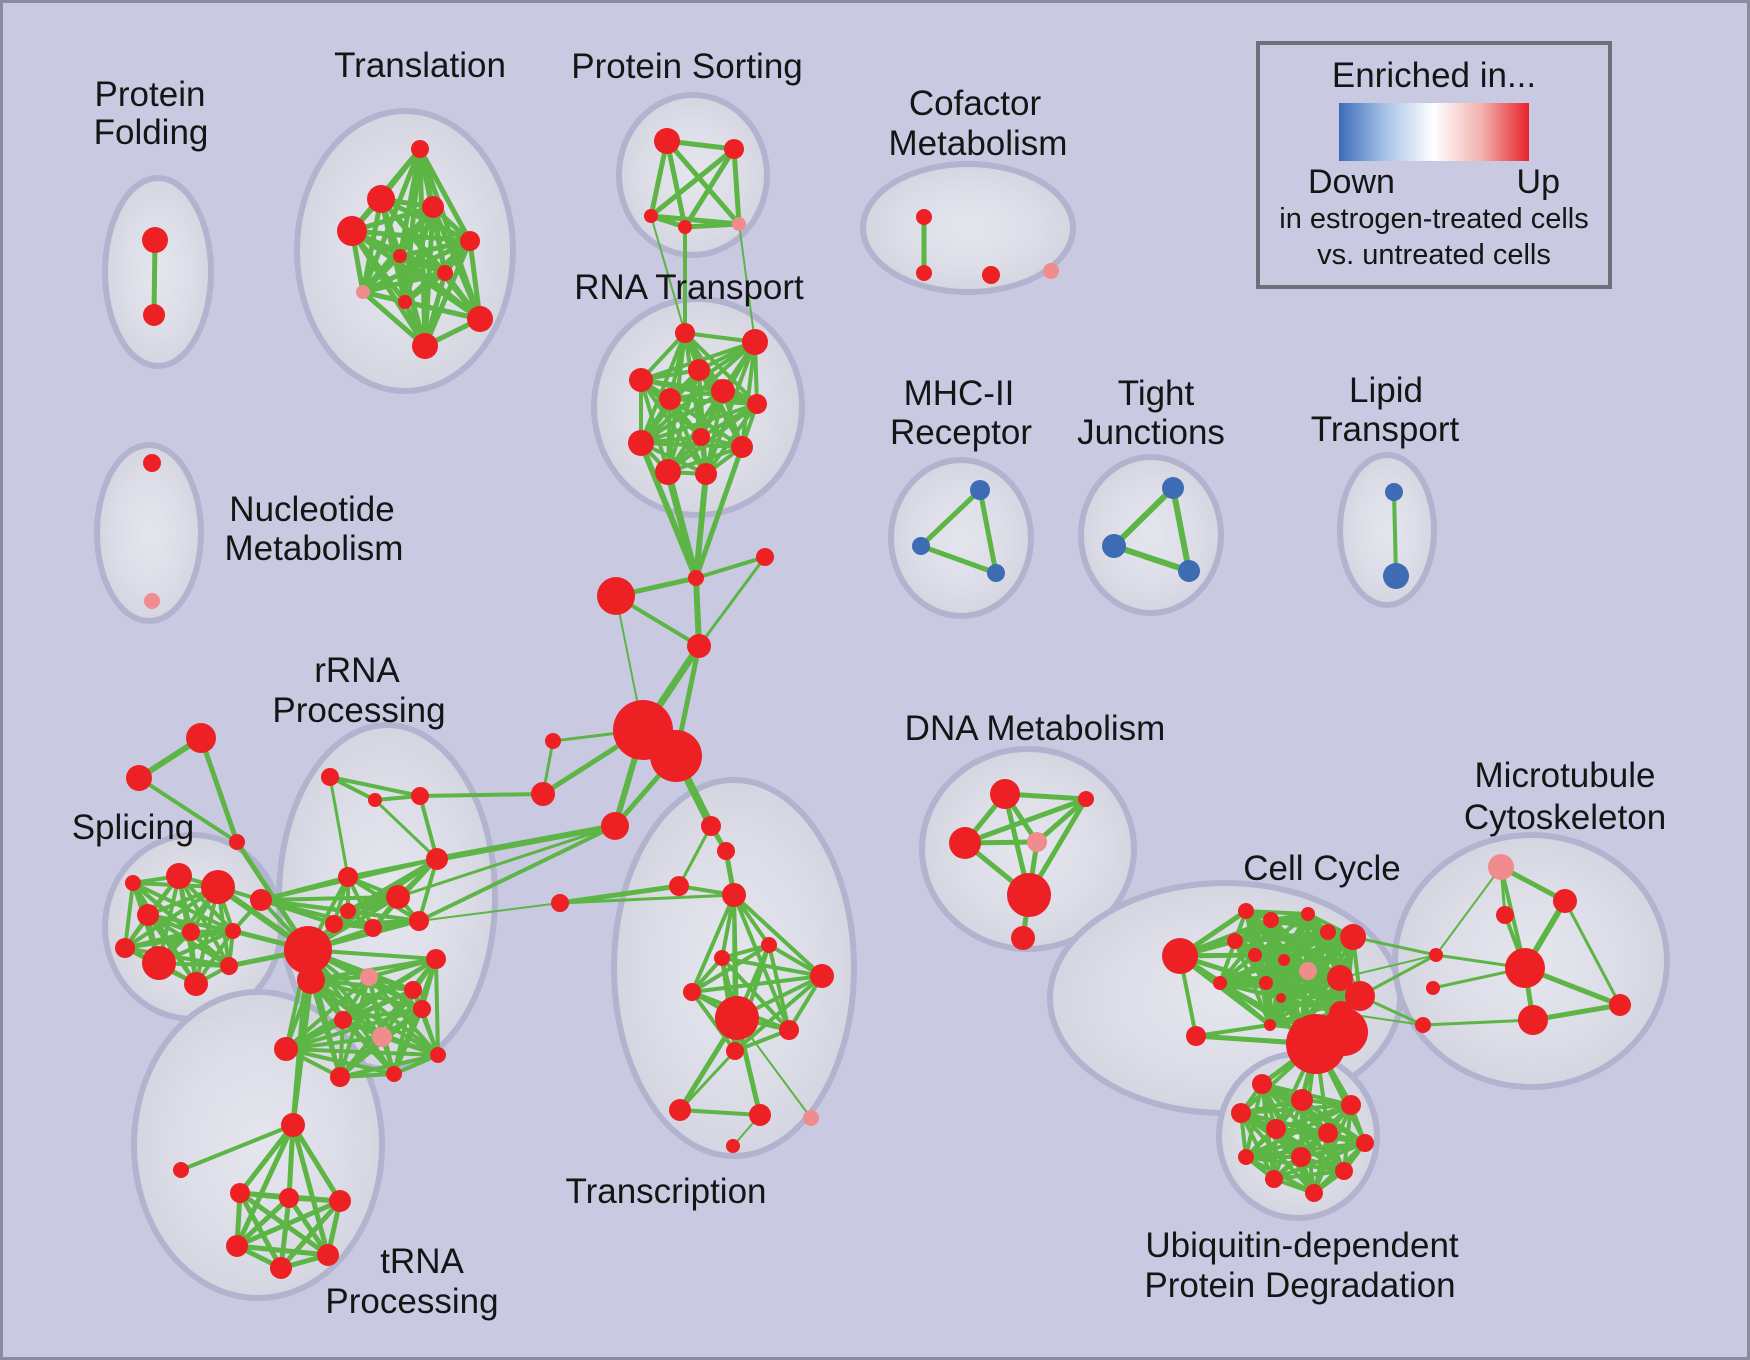 The height and width of the screenshot is (1360, 1750). Describe the element at coordinates (154, 315) in the screenshot. I see `node-pf2` at that location.